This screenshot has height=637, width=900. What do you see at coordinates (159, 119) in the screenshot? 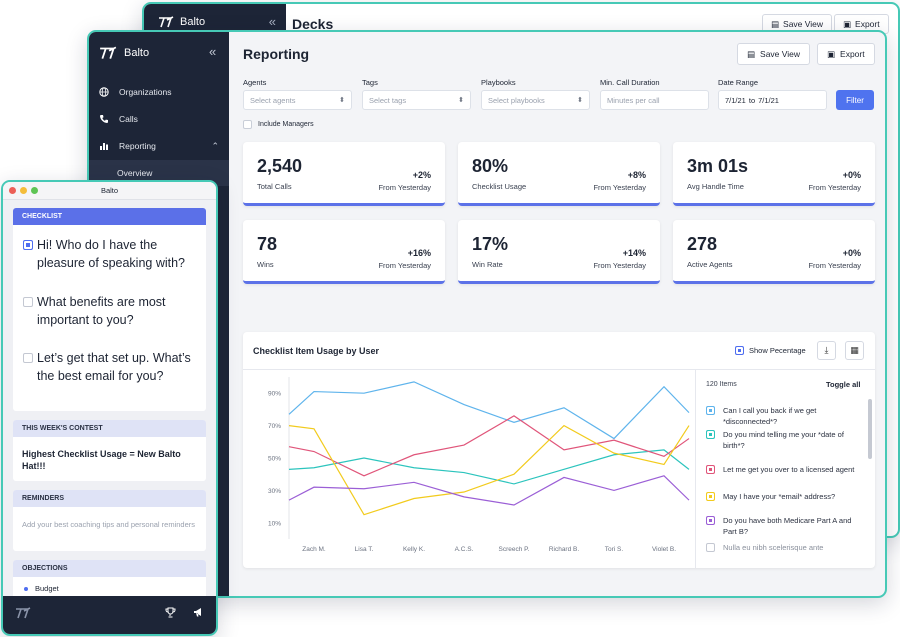
I see `sidebar-item-calls: Calls` at bounding box center [159, 119].